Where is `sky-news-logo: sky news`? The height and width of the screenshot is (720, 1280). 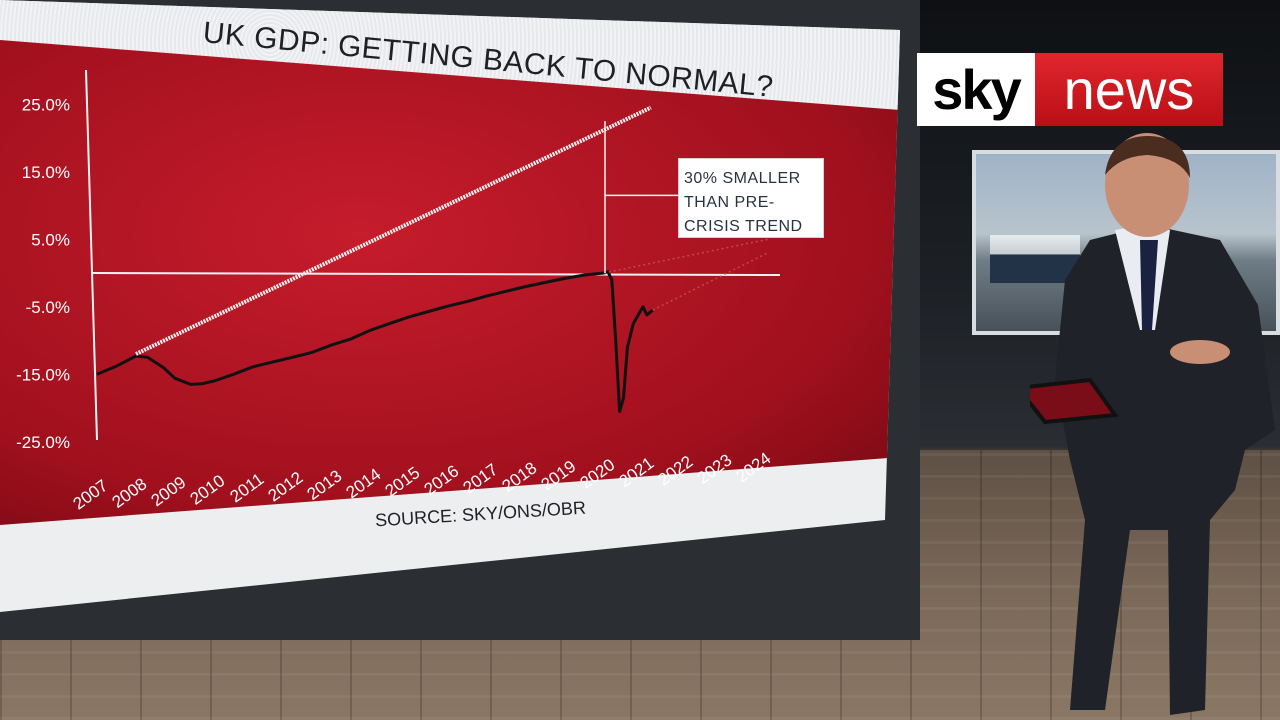 sky-news-logo: sky news is located at coordinates (1070, 89).